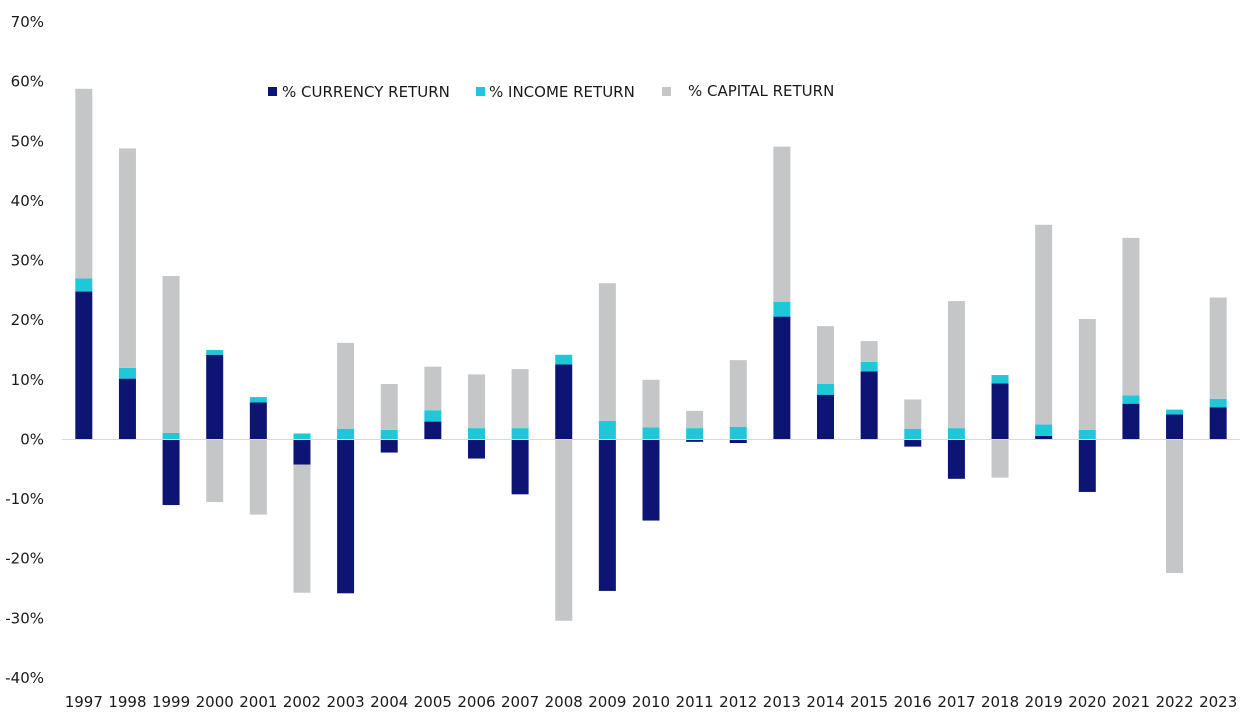  Describe the element at coordinates (127, 373) in the screenshot. I see `bar-income-1998` at that location.